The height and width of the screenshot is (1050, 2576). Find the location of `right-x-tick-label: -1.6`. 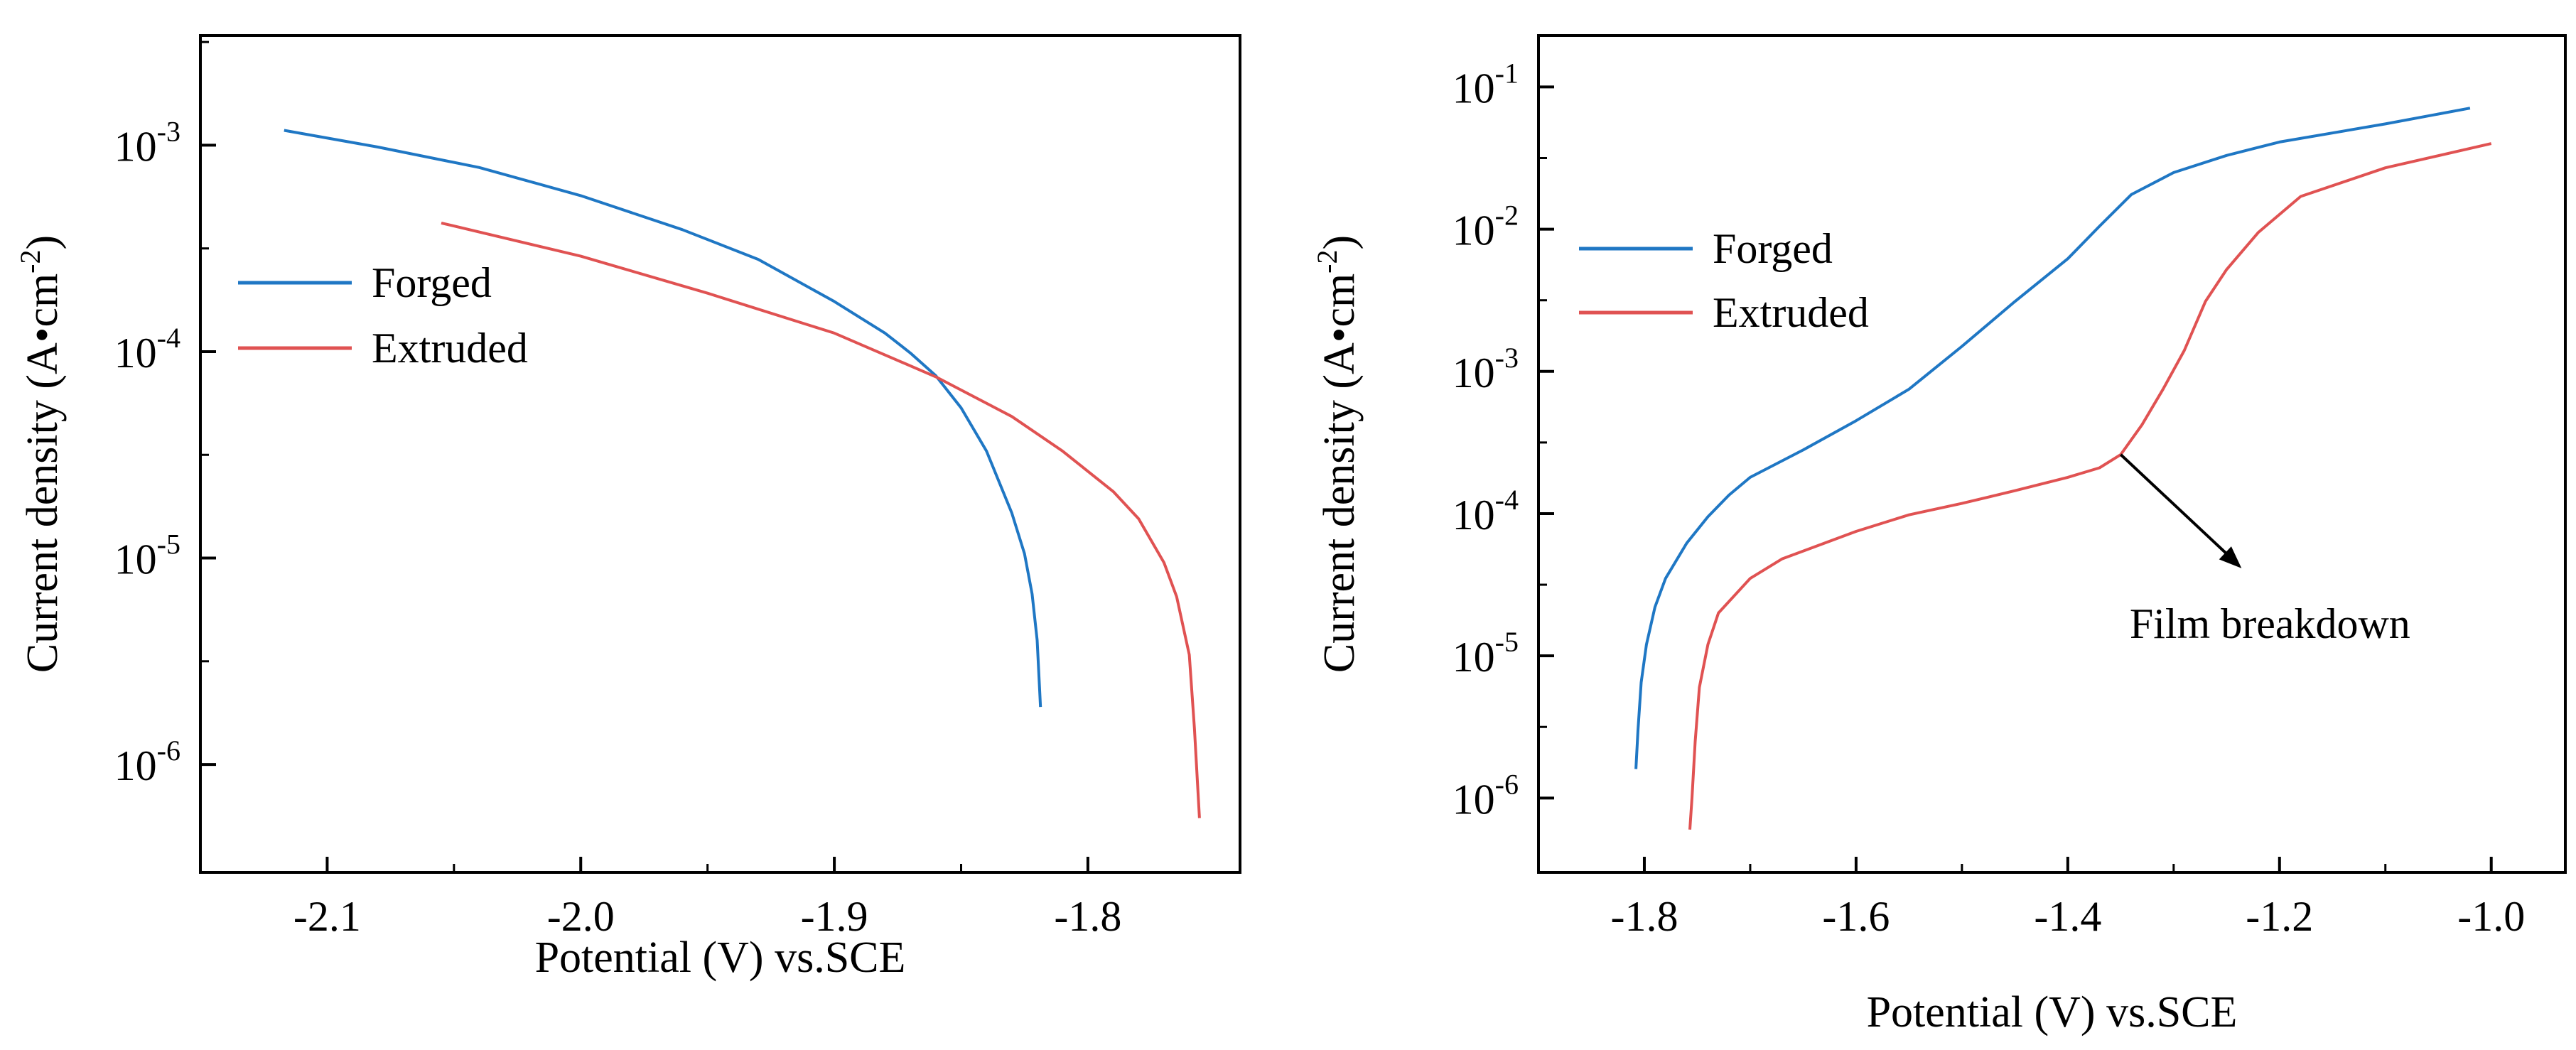

right-x-tick-label: -1.6 is located at coordinates (1856, 916).